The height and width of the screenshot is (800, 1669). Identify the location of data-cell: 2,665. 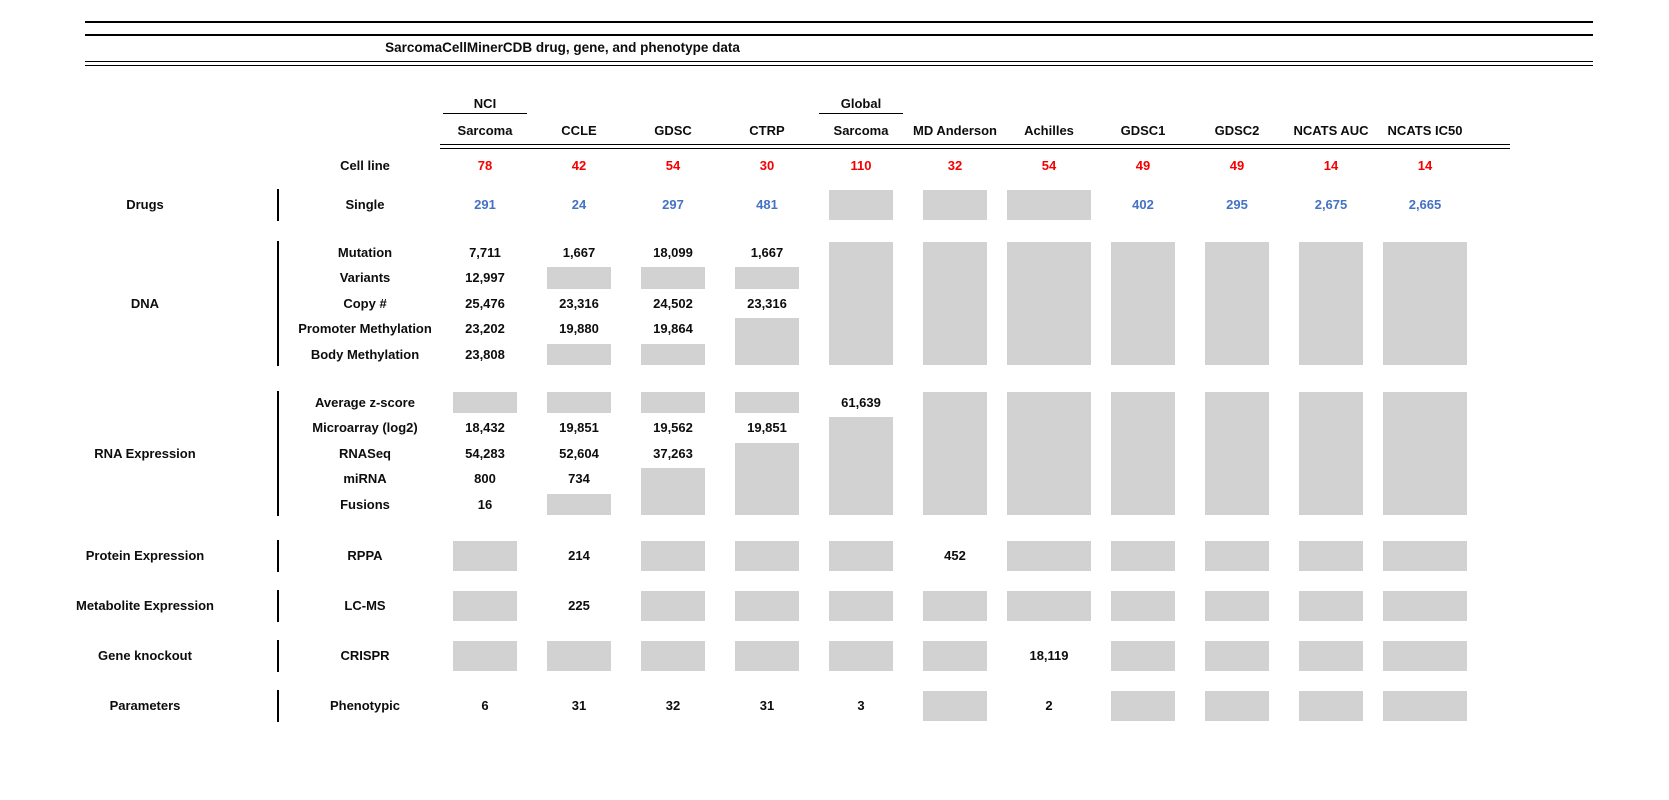
(1425, 204).